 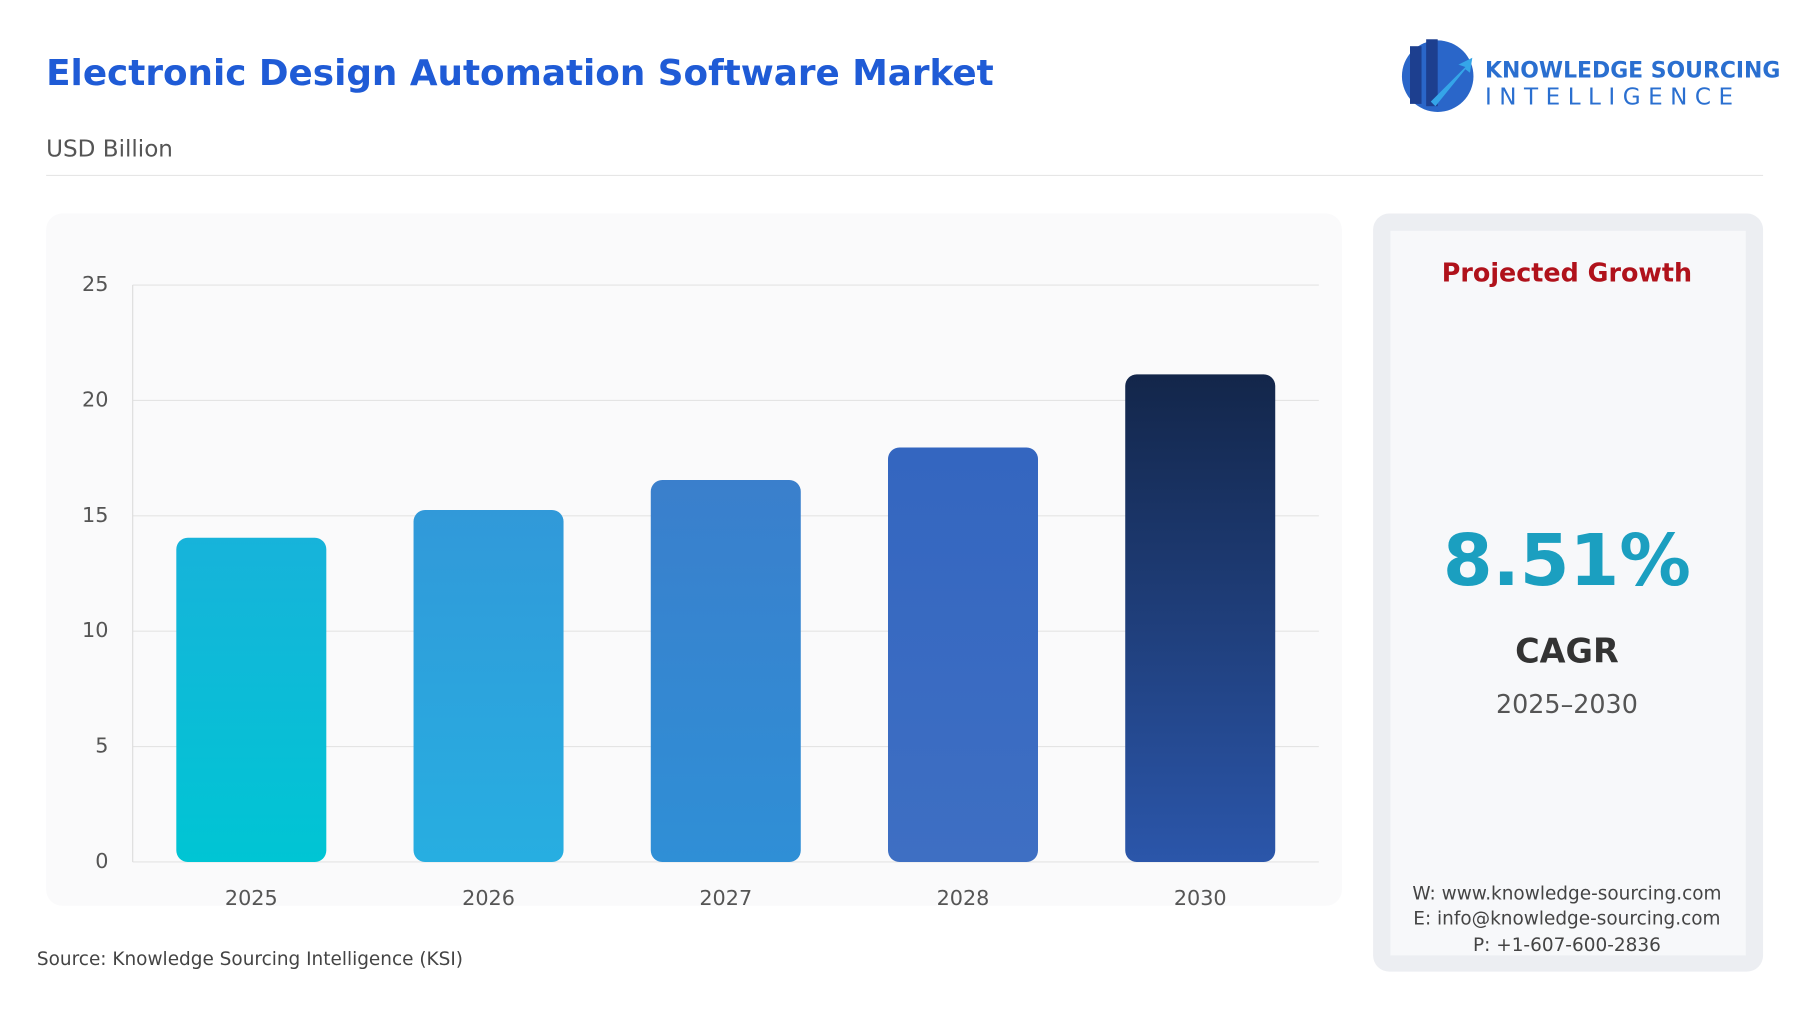 What do you see at coordinates (251, 898) in the screenshot?
I see `x-tick-label: 2025` at bounding box center [251, 898].